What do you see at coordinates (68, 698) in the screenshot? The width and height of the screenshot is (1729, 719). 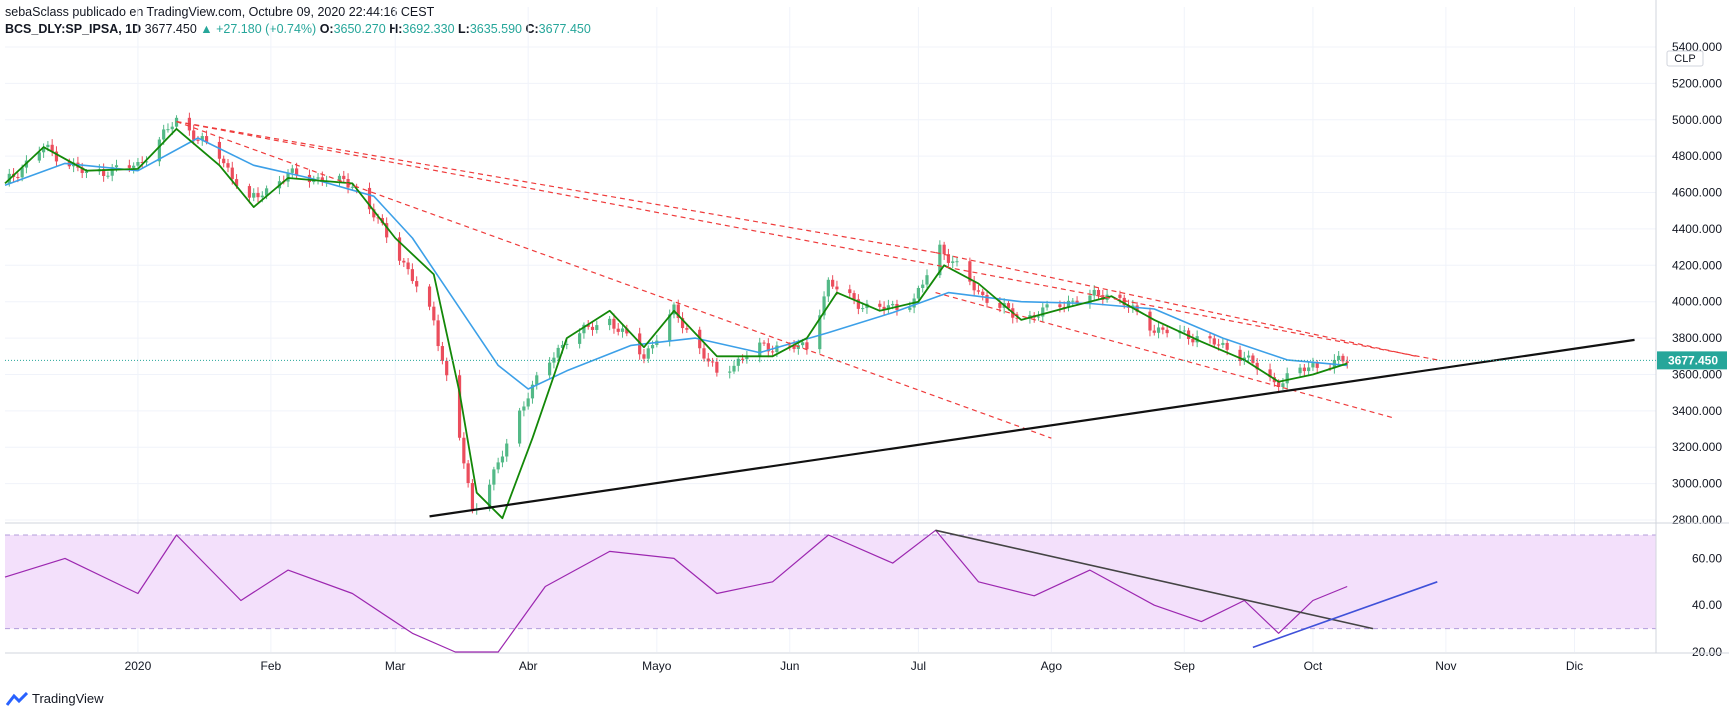 I see `brand-label: TradingView` at bounding box center [68, 698].